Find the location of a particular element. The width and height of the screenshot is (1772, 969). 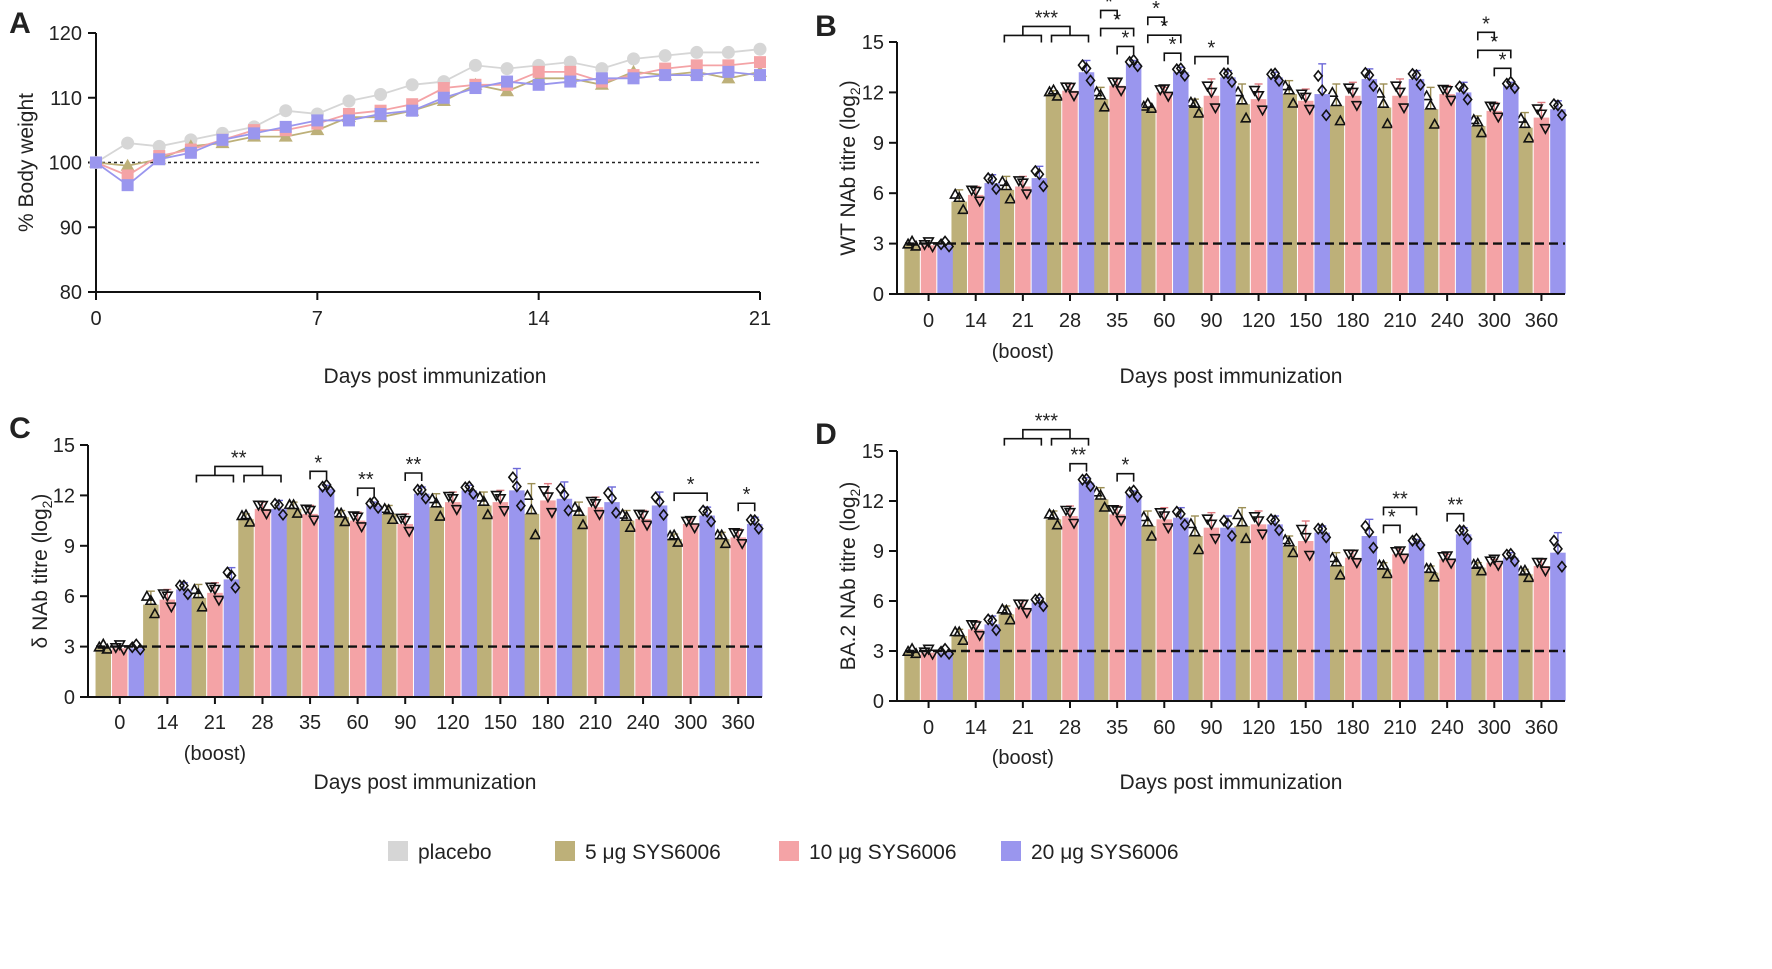

bracket-right is located at coordinates (262, 478).